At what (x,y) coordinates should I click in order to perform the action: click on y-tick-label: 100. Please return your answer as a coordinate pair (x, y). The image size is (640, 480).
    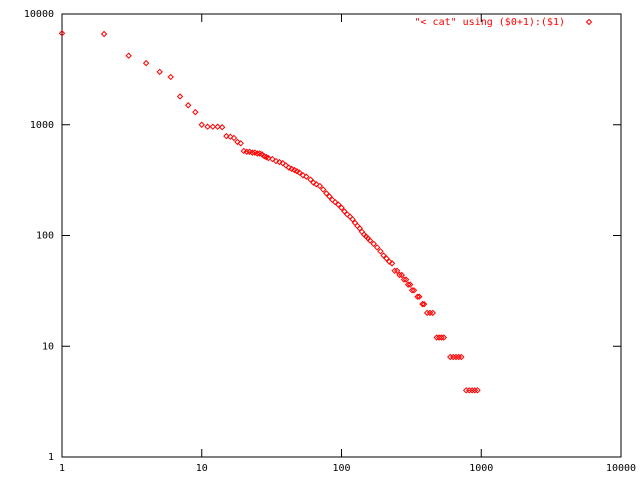
    Looking at the image, I should click on (45, 236).